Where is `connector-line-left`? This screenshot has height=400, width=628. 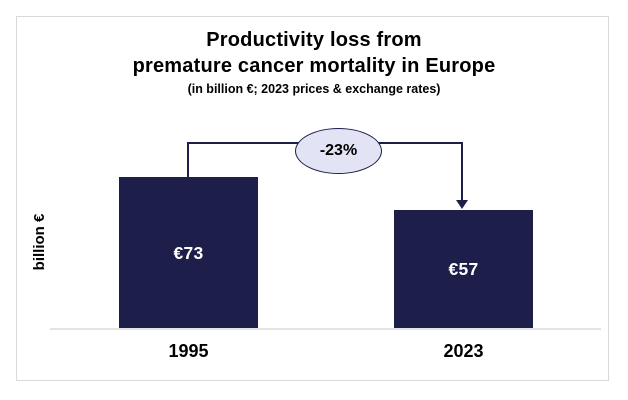
connector-line-left is located at coordinates (188, 160).